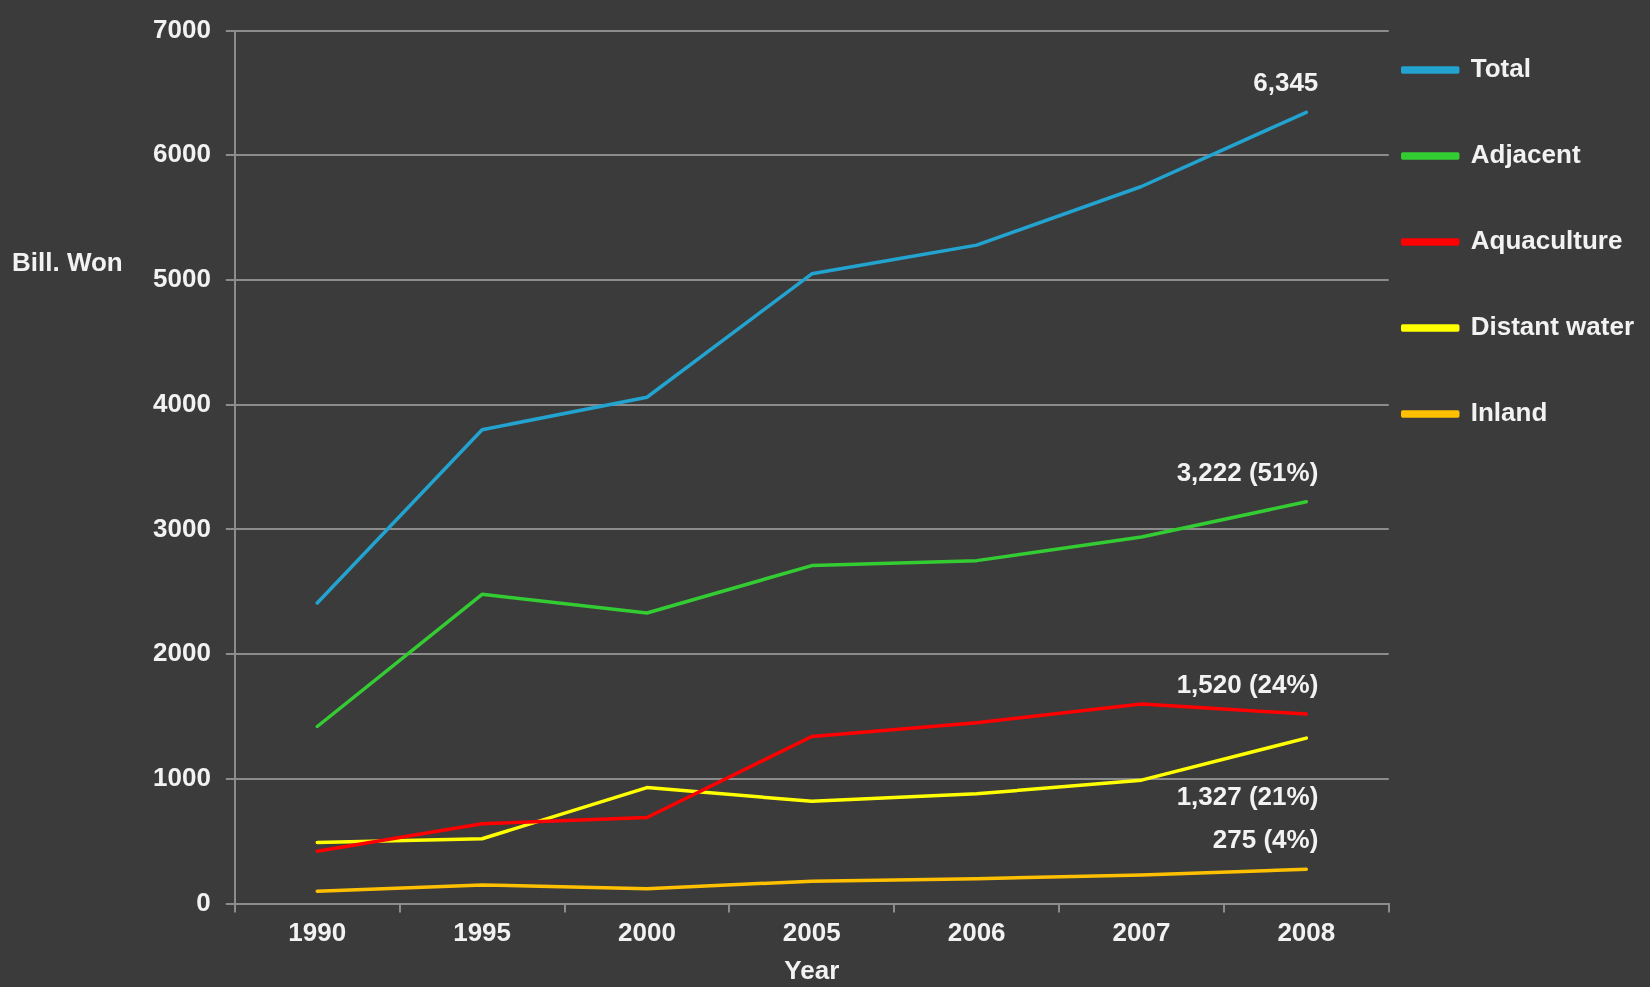 This screenshot has width=1650, height=987. What do you see at coordinates (1500, 68) in the screenshot?
I see `legend-label: Total` at bounding box center [1500, 68].